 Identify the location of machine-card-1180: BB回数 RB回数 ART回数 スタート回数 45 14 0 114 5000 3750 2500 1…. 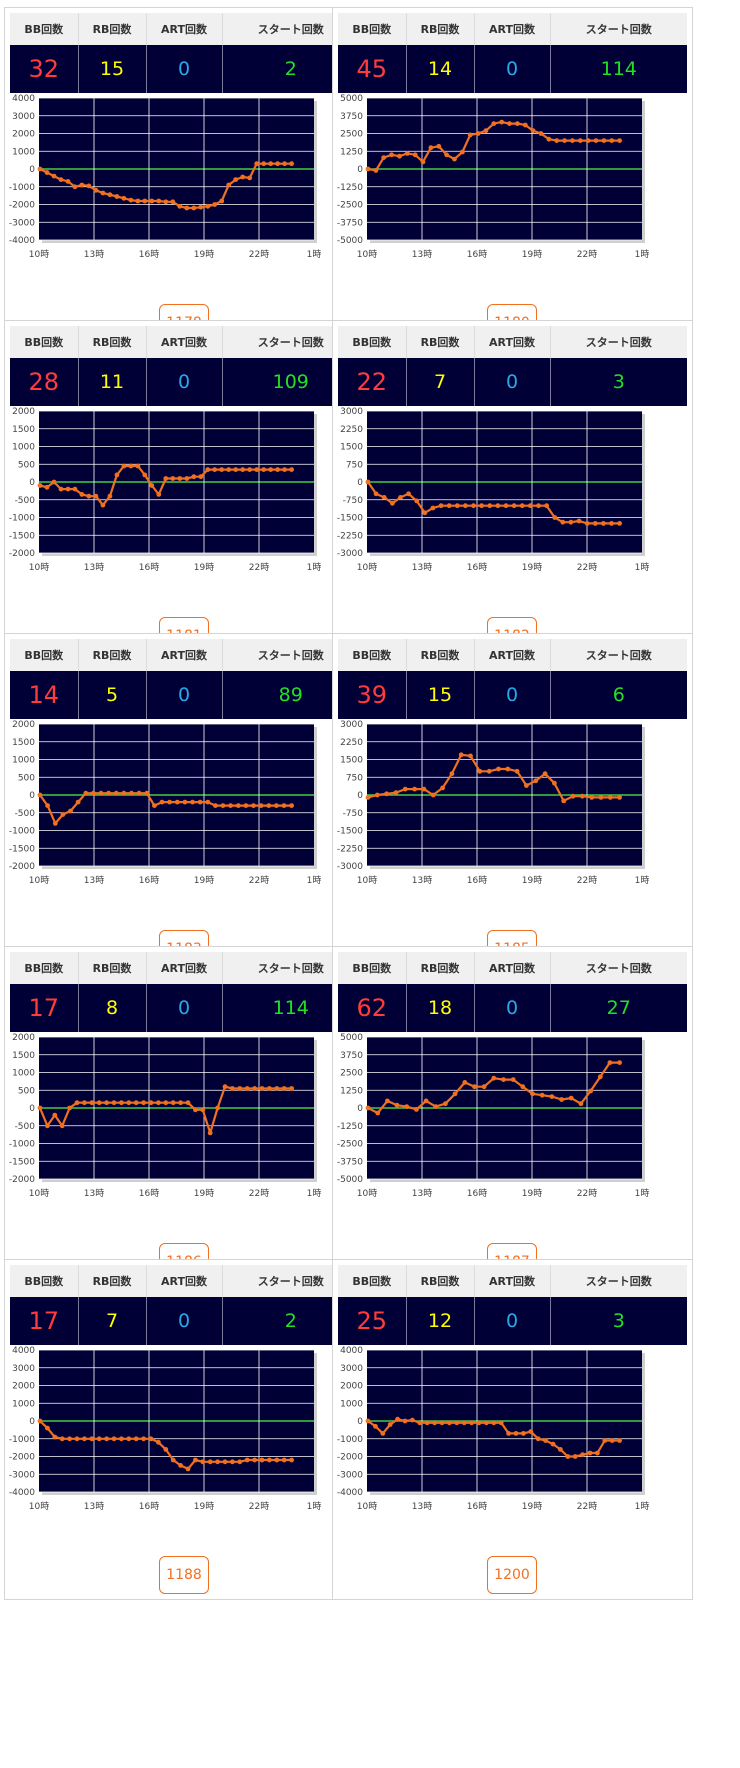
(512, 177).